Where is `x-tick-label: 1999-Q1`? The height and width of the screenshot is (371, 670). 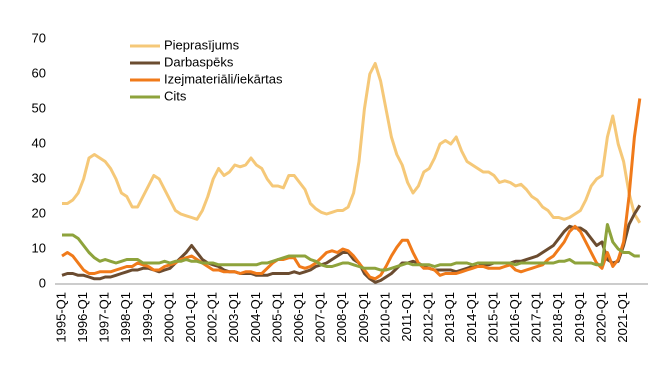
x-tick-label: 1999-Q1 is located at coordinates (147, 317).